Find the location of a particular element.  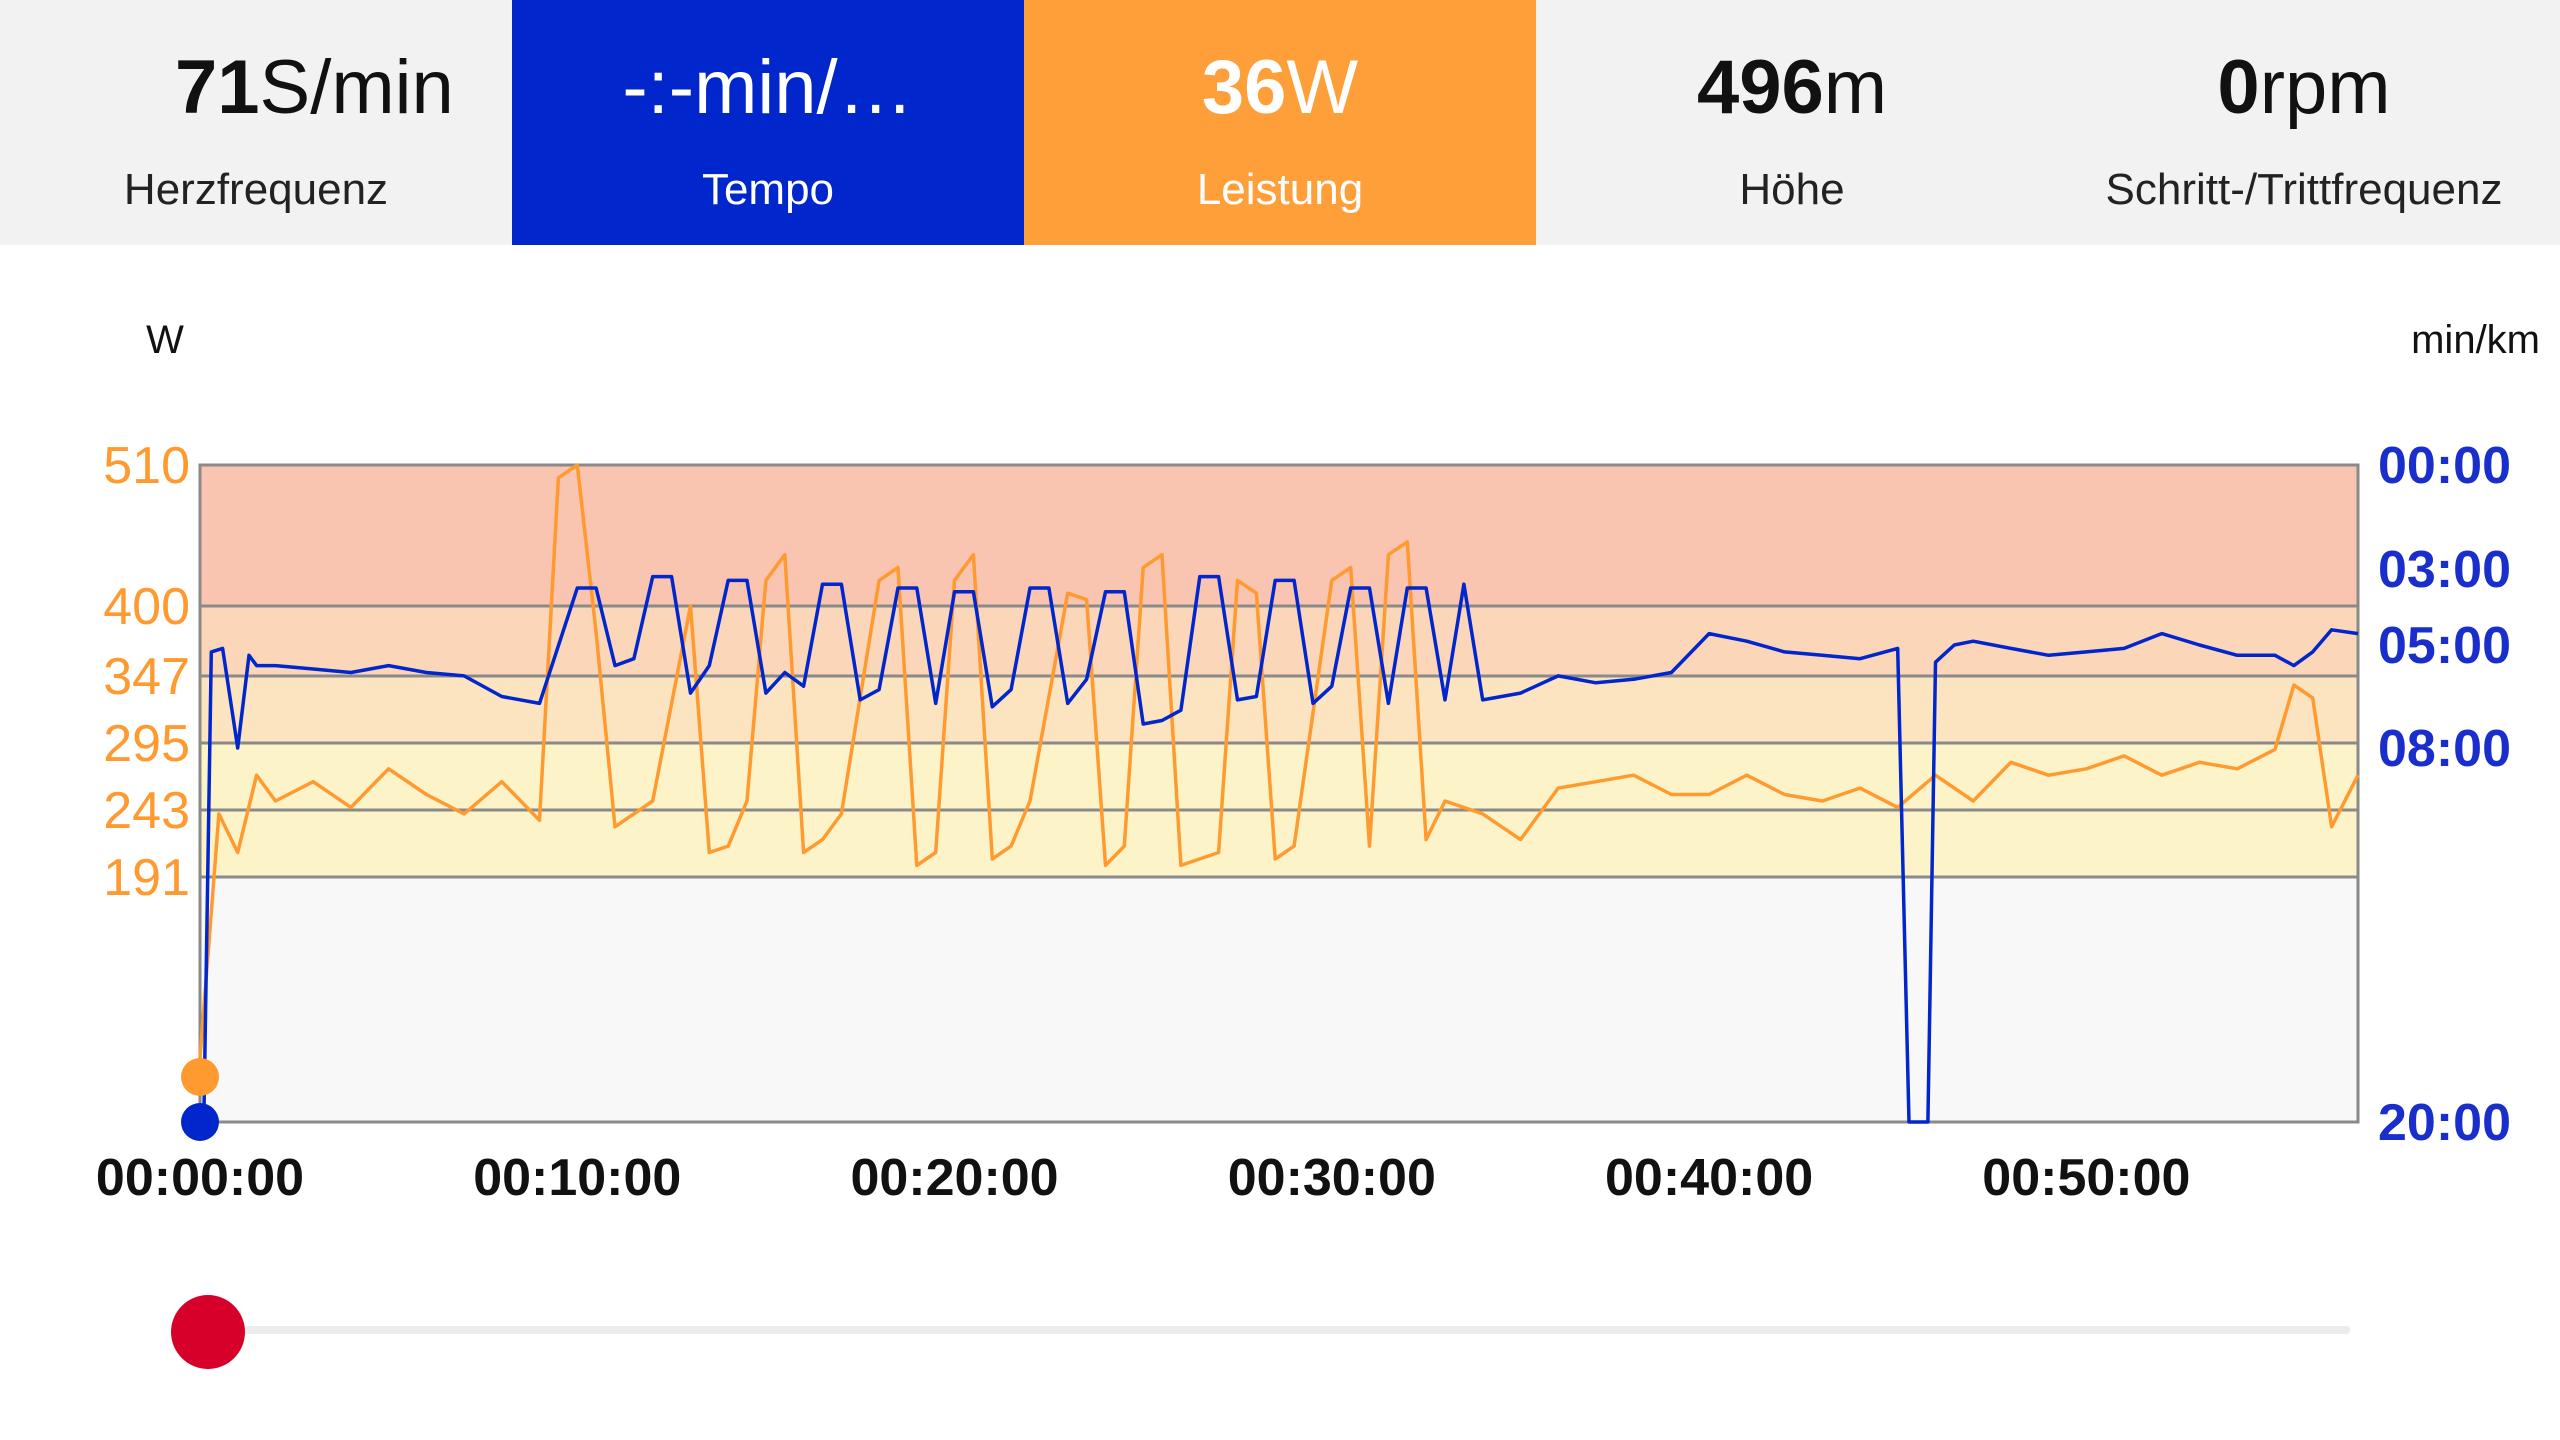

timeline-slider-thumb is located at coordinates (208, 1332).